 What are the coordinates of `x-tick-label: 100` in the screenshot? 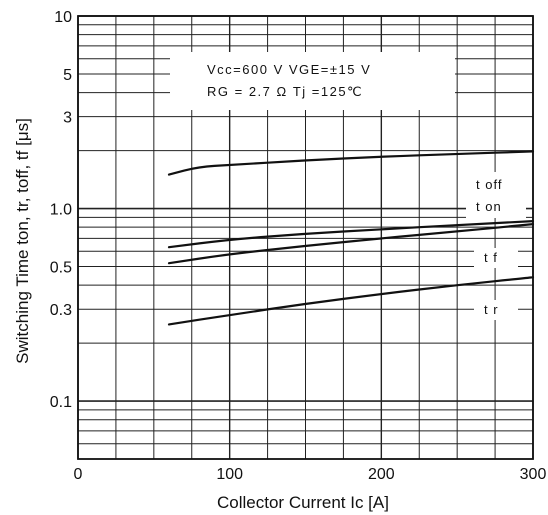 It's located at (229, 474).